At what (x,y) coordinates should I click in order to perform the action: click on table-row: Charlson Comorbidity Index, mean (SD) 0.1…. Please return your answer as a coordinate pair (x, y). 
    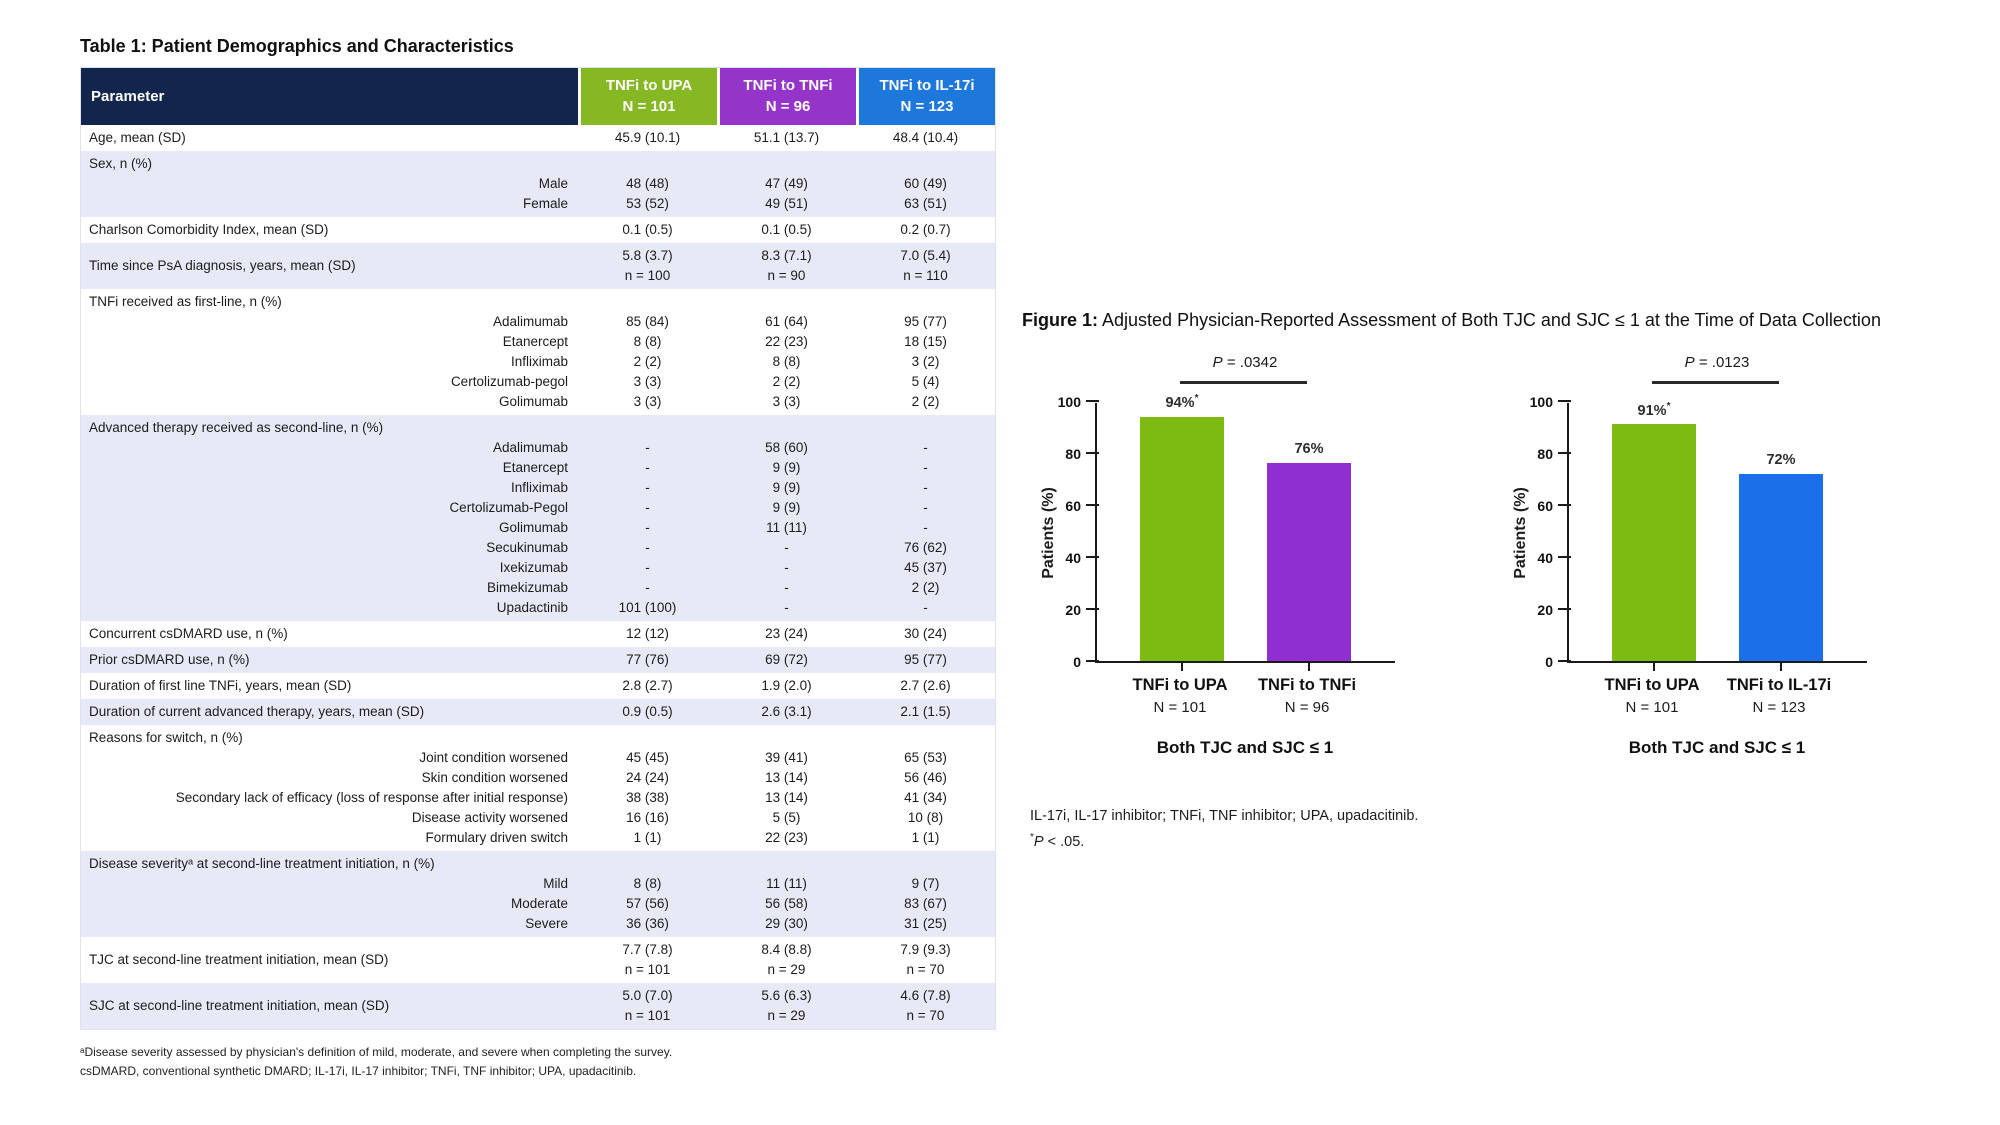
    Looking at the image, I should click on (538, 230).